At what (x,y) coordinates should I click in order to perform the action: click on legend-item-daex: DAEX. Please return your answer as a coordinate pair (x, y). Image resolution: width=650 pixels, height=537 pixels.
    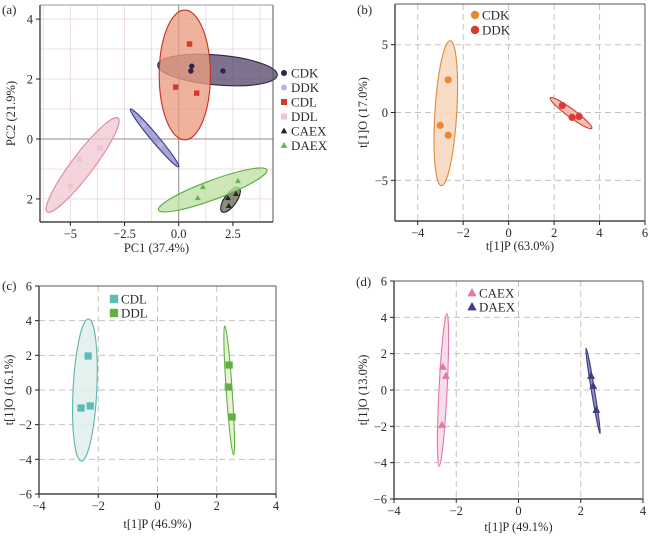
    Looking at the image, I should click on (491, 307).